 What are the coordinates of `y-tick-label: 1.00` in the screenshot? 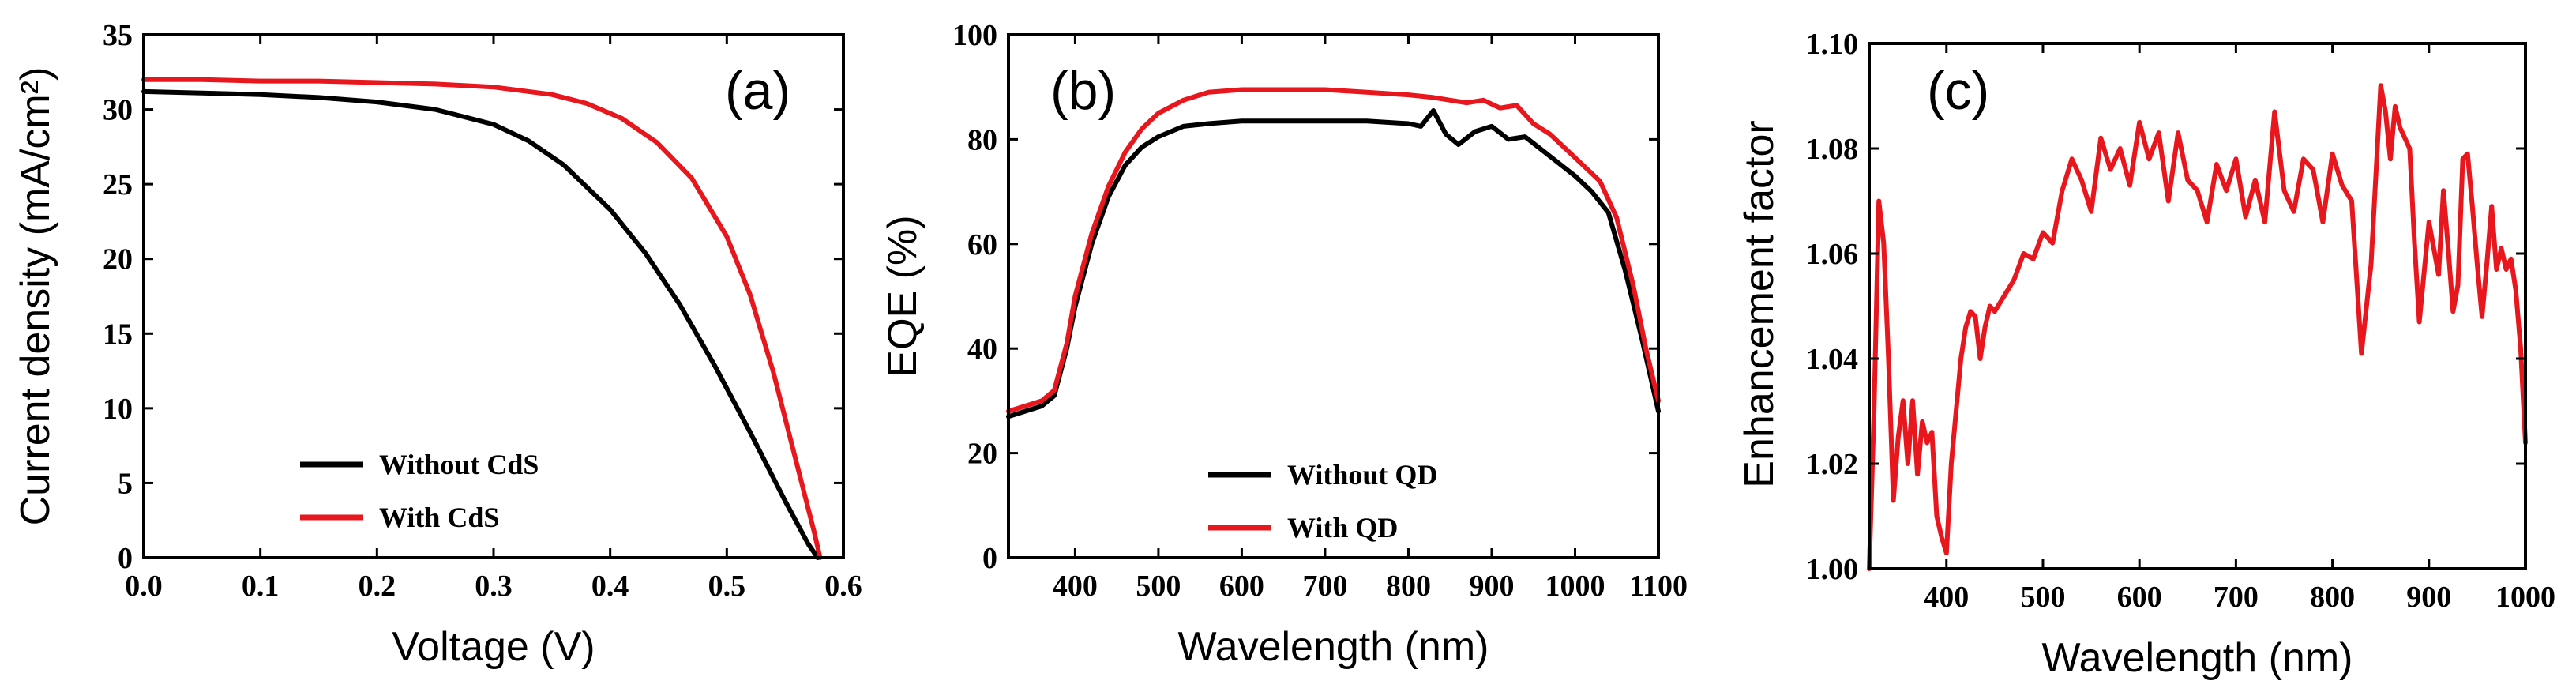 It's located at (1832, 569).